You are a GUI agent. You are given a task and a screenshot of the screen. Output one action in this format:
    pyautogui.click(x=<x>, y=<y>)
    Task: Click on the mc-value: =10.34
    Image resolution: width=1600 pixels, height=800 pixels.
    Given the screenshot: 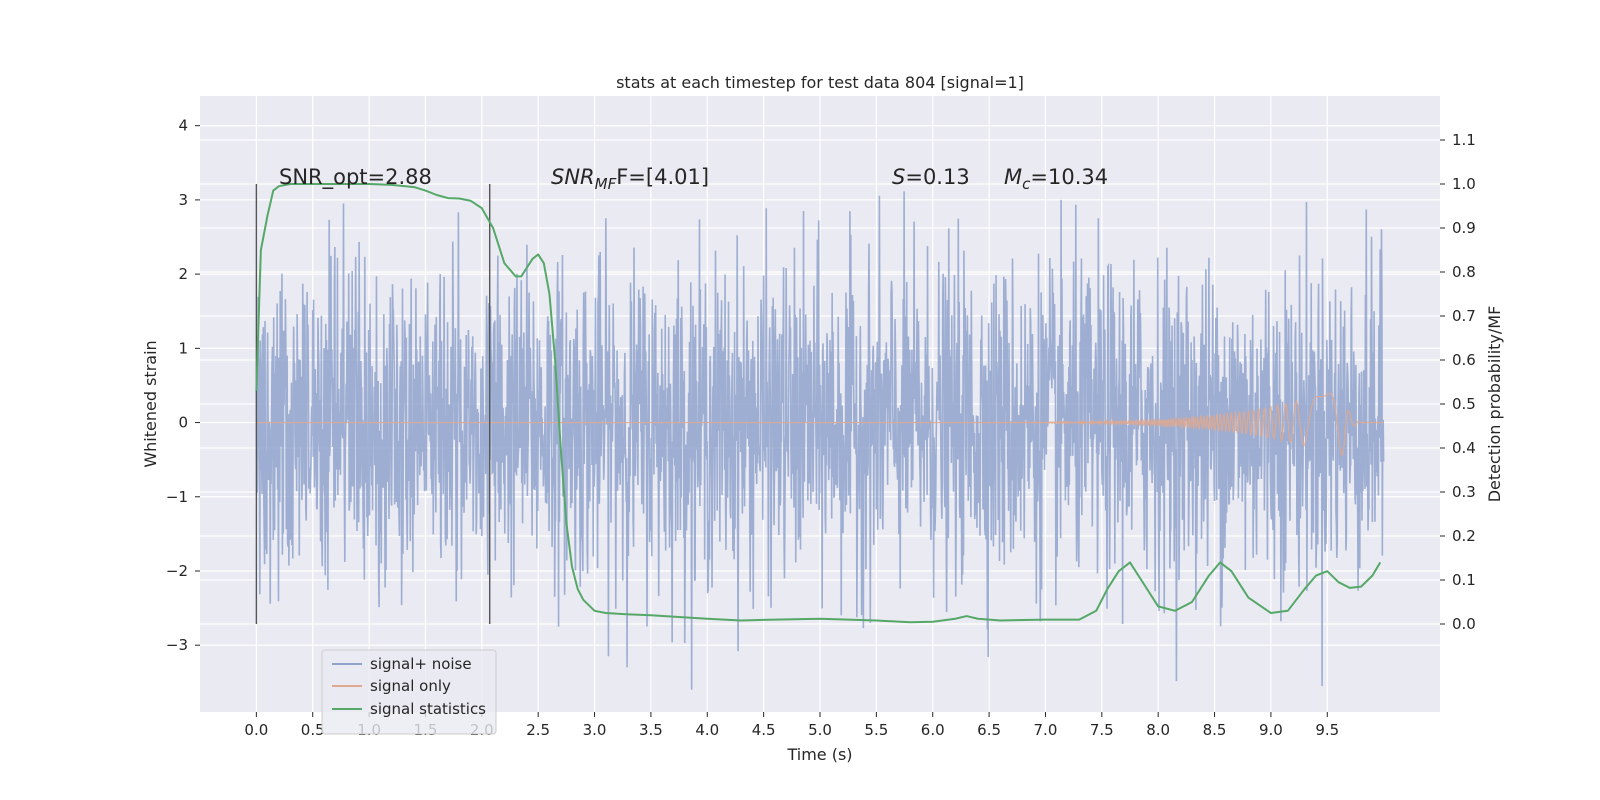 What is the action you would take?
    pyautogui.click(x=1069, y=177)
    